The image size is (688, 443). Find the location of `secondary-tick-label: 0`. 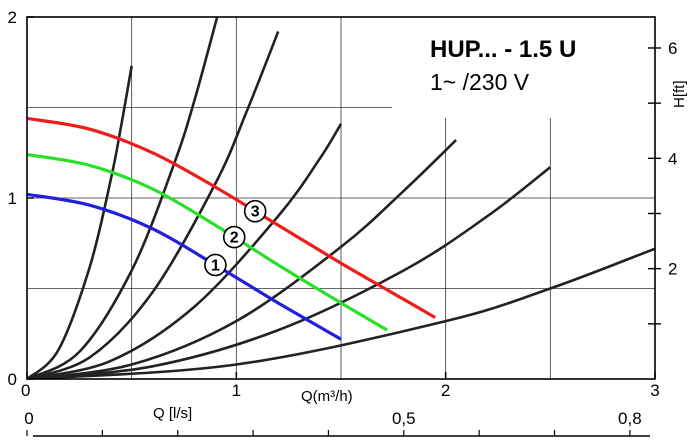

secondary-tick-label: 0 is located at coordinates (28, 418).